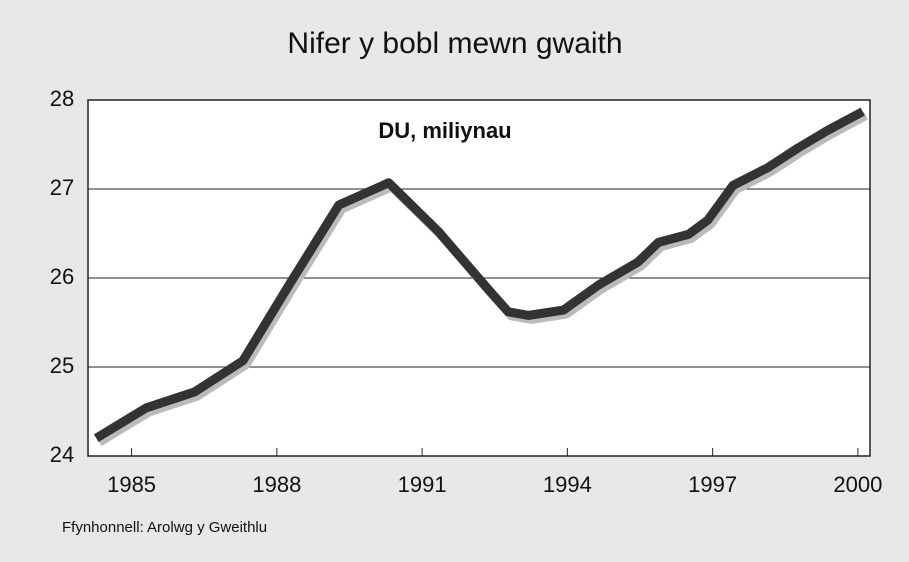  I want to click on x-tick-label: 1997, so click(712, 484).